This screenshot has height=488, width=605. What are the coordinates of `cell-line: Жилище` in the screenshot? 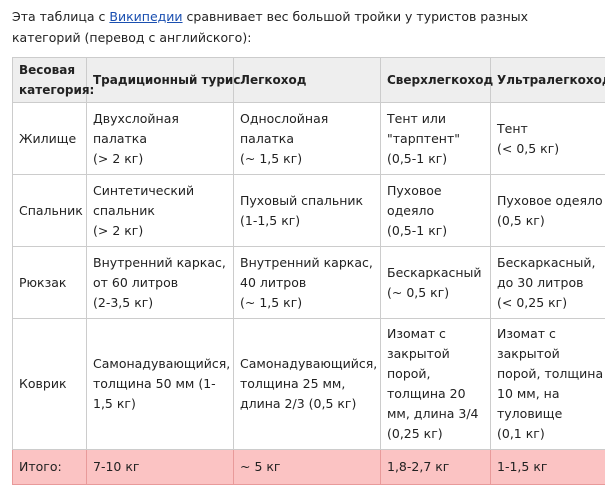 It's located at (48, 138).